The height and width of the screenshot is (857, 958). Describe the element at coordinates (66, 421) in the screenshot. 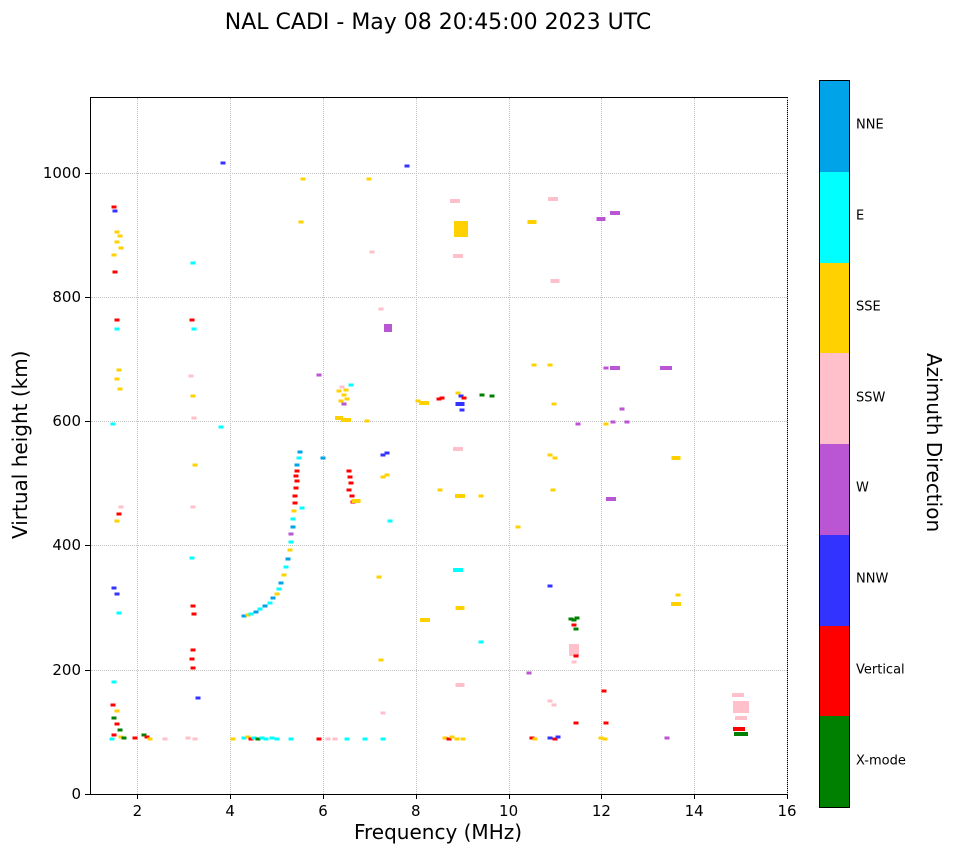

I see `y-tick-label: 600` at that location.